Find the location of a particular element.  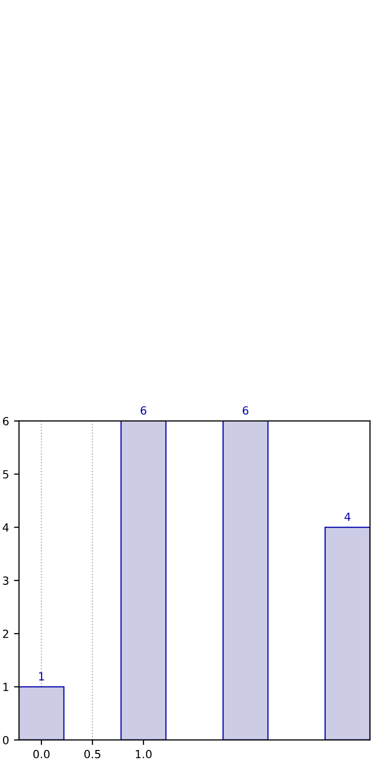

y-tick-label: 6 is located at coordinates (5, 421).